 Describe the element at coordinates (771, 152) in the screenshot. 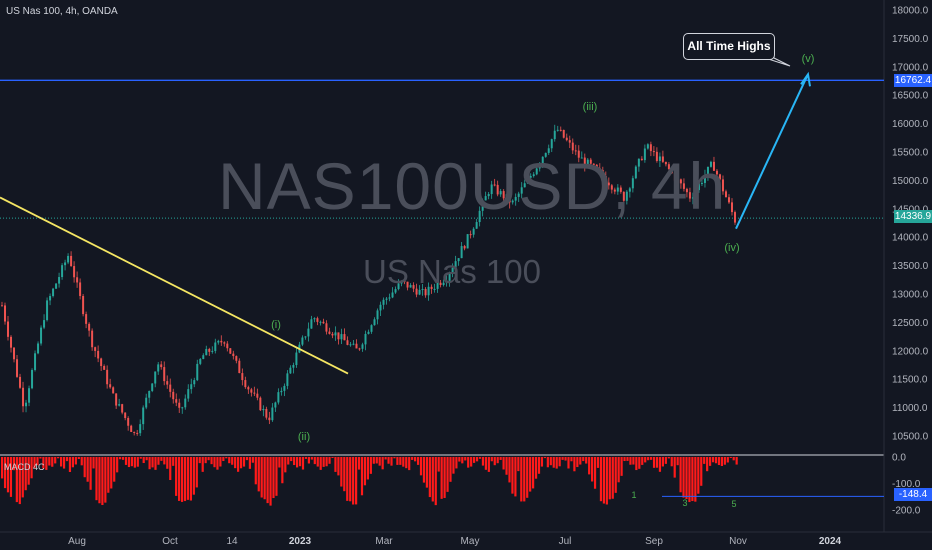

I see `projection-arrow-line` at that location.